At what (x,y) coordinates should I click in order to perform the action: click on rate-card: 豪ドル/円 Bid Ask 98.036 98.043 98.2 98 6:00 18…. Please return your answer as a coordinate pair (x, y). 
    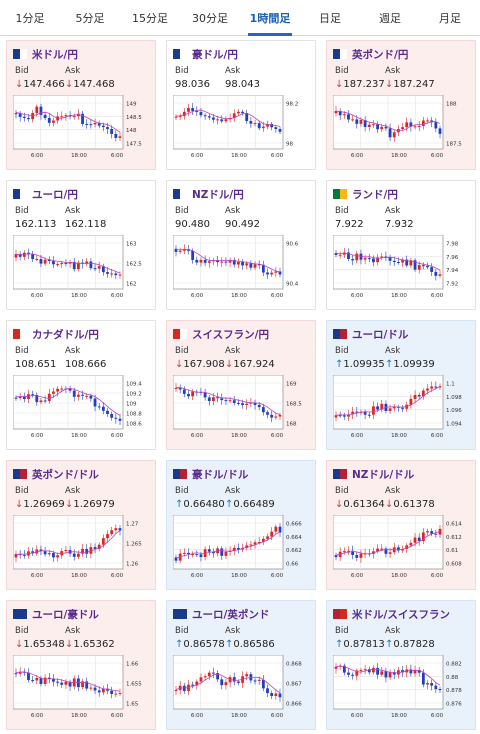
    Looking at the image, I should click on (241, 105).